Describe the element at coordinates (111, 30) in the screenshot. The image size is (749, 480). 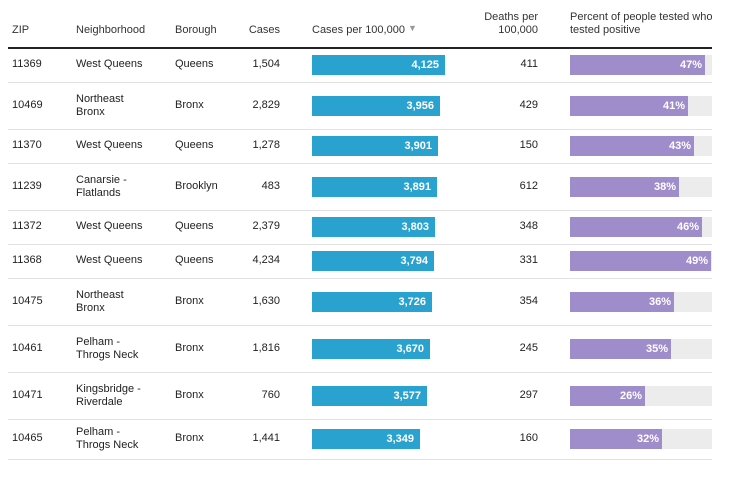
I see `column-header-neighborhood: Neighborhood` at that location.